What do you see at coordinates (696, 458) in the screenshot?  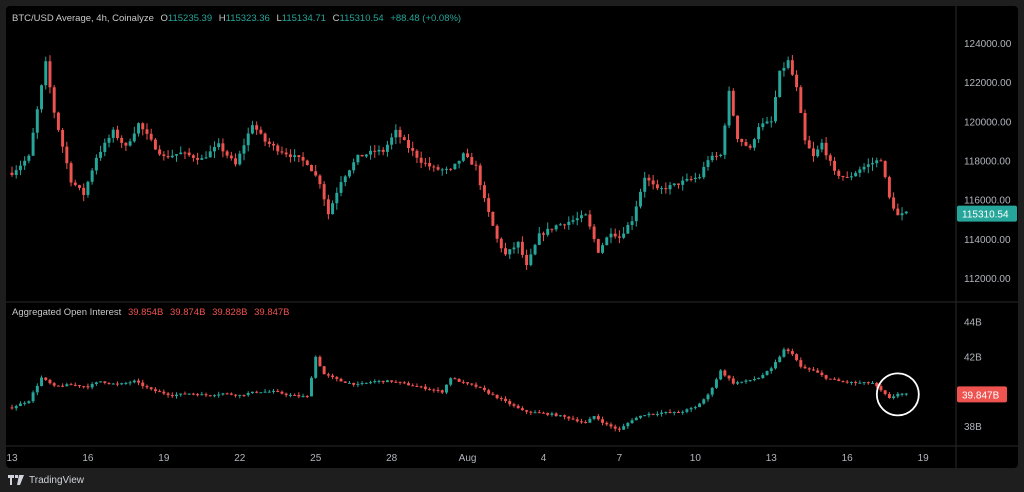 I see `time-axis-tick: 10` at bounding box center [696, 458].